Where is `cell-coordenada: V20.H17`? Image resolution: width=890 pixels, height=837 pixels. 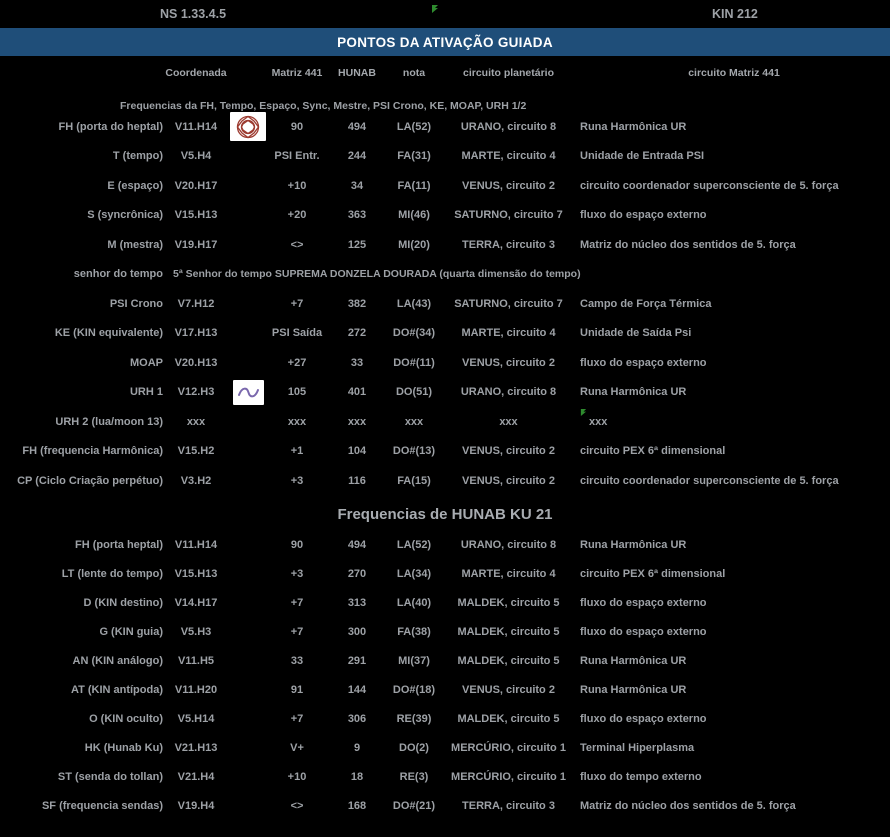 cell-coordenada: V20.H17 is located at coordinates (196, 186).